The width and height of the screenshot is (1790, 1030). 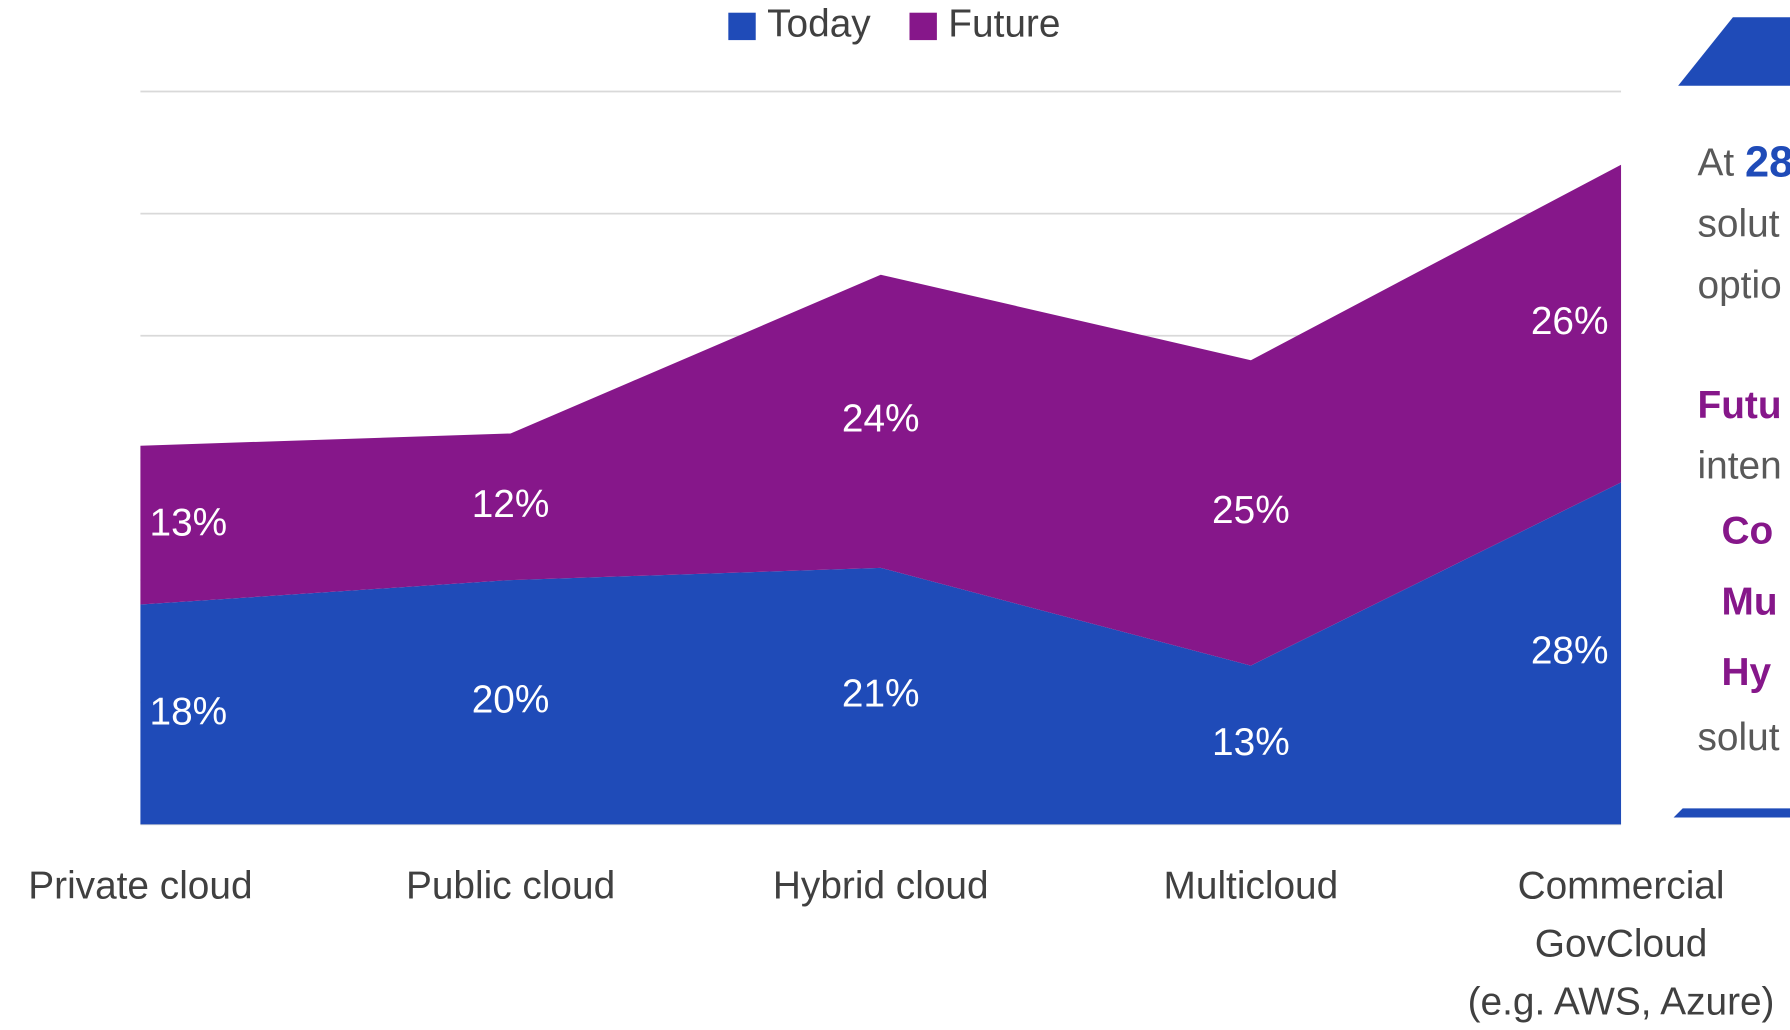 I want to click on panel-item: Hy, so click(x=1747, y=672).